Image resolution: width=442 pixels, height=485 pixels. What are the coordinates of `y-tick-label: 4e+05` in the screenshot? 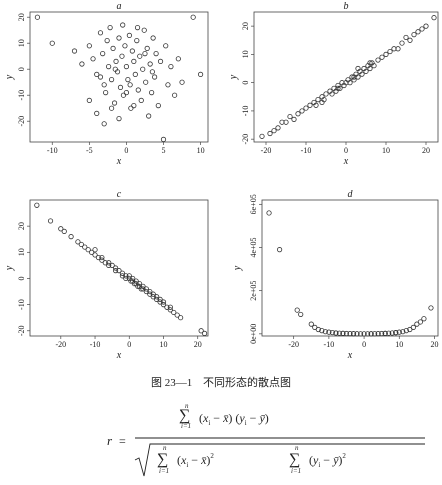 It's located at (253, 247).